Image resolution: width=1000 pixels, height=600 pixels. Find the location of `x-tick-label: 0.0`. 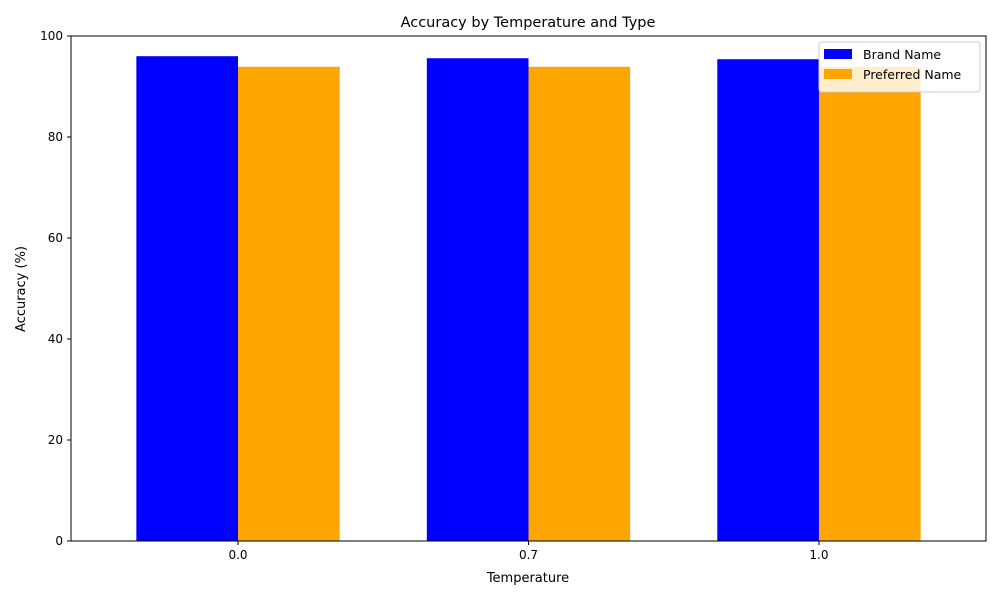

x-tick-label: 0.0 is located at coordinates (237, 555).